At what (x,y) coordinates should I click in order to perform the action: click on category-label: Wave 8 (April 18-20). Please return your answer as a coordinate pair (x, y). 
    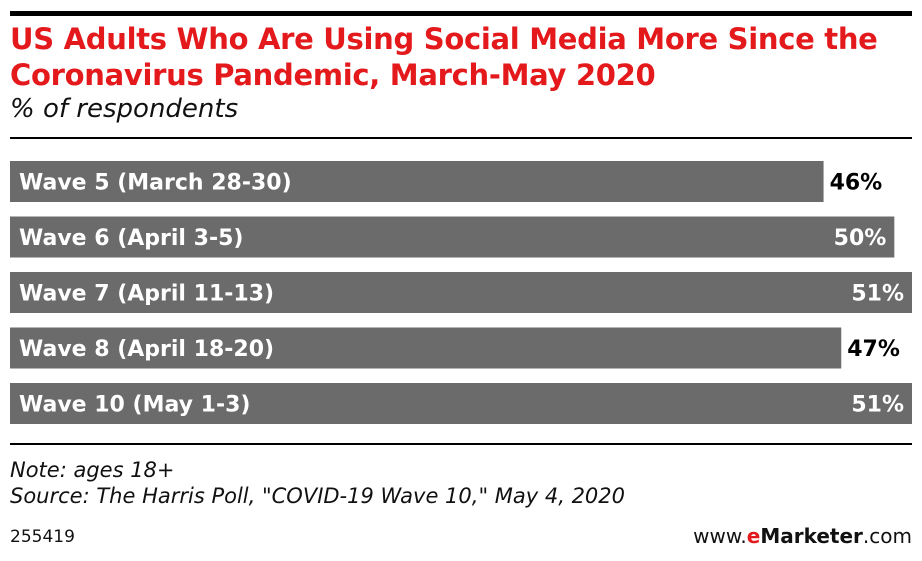
    Looking at the image, I should click on (146, 349).